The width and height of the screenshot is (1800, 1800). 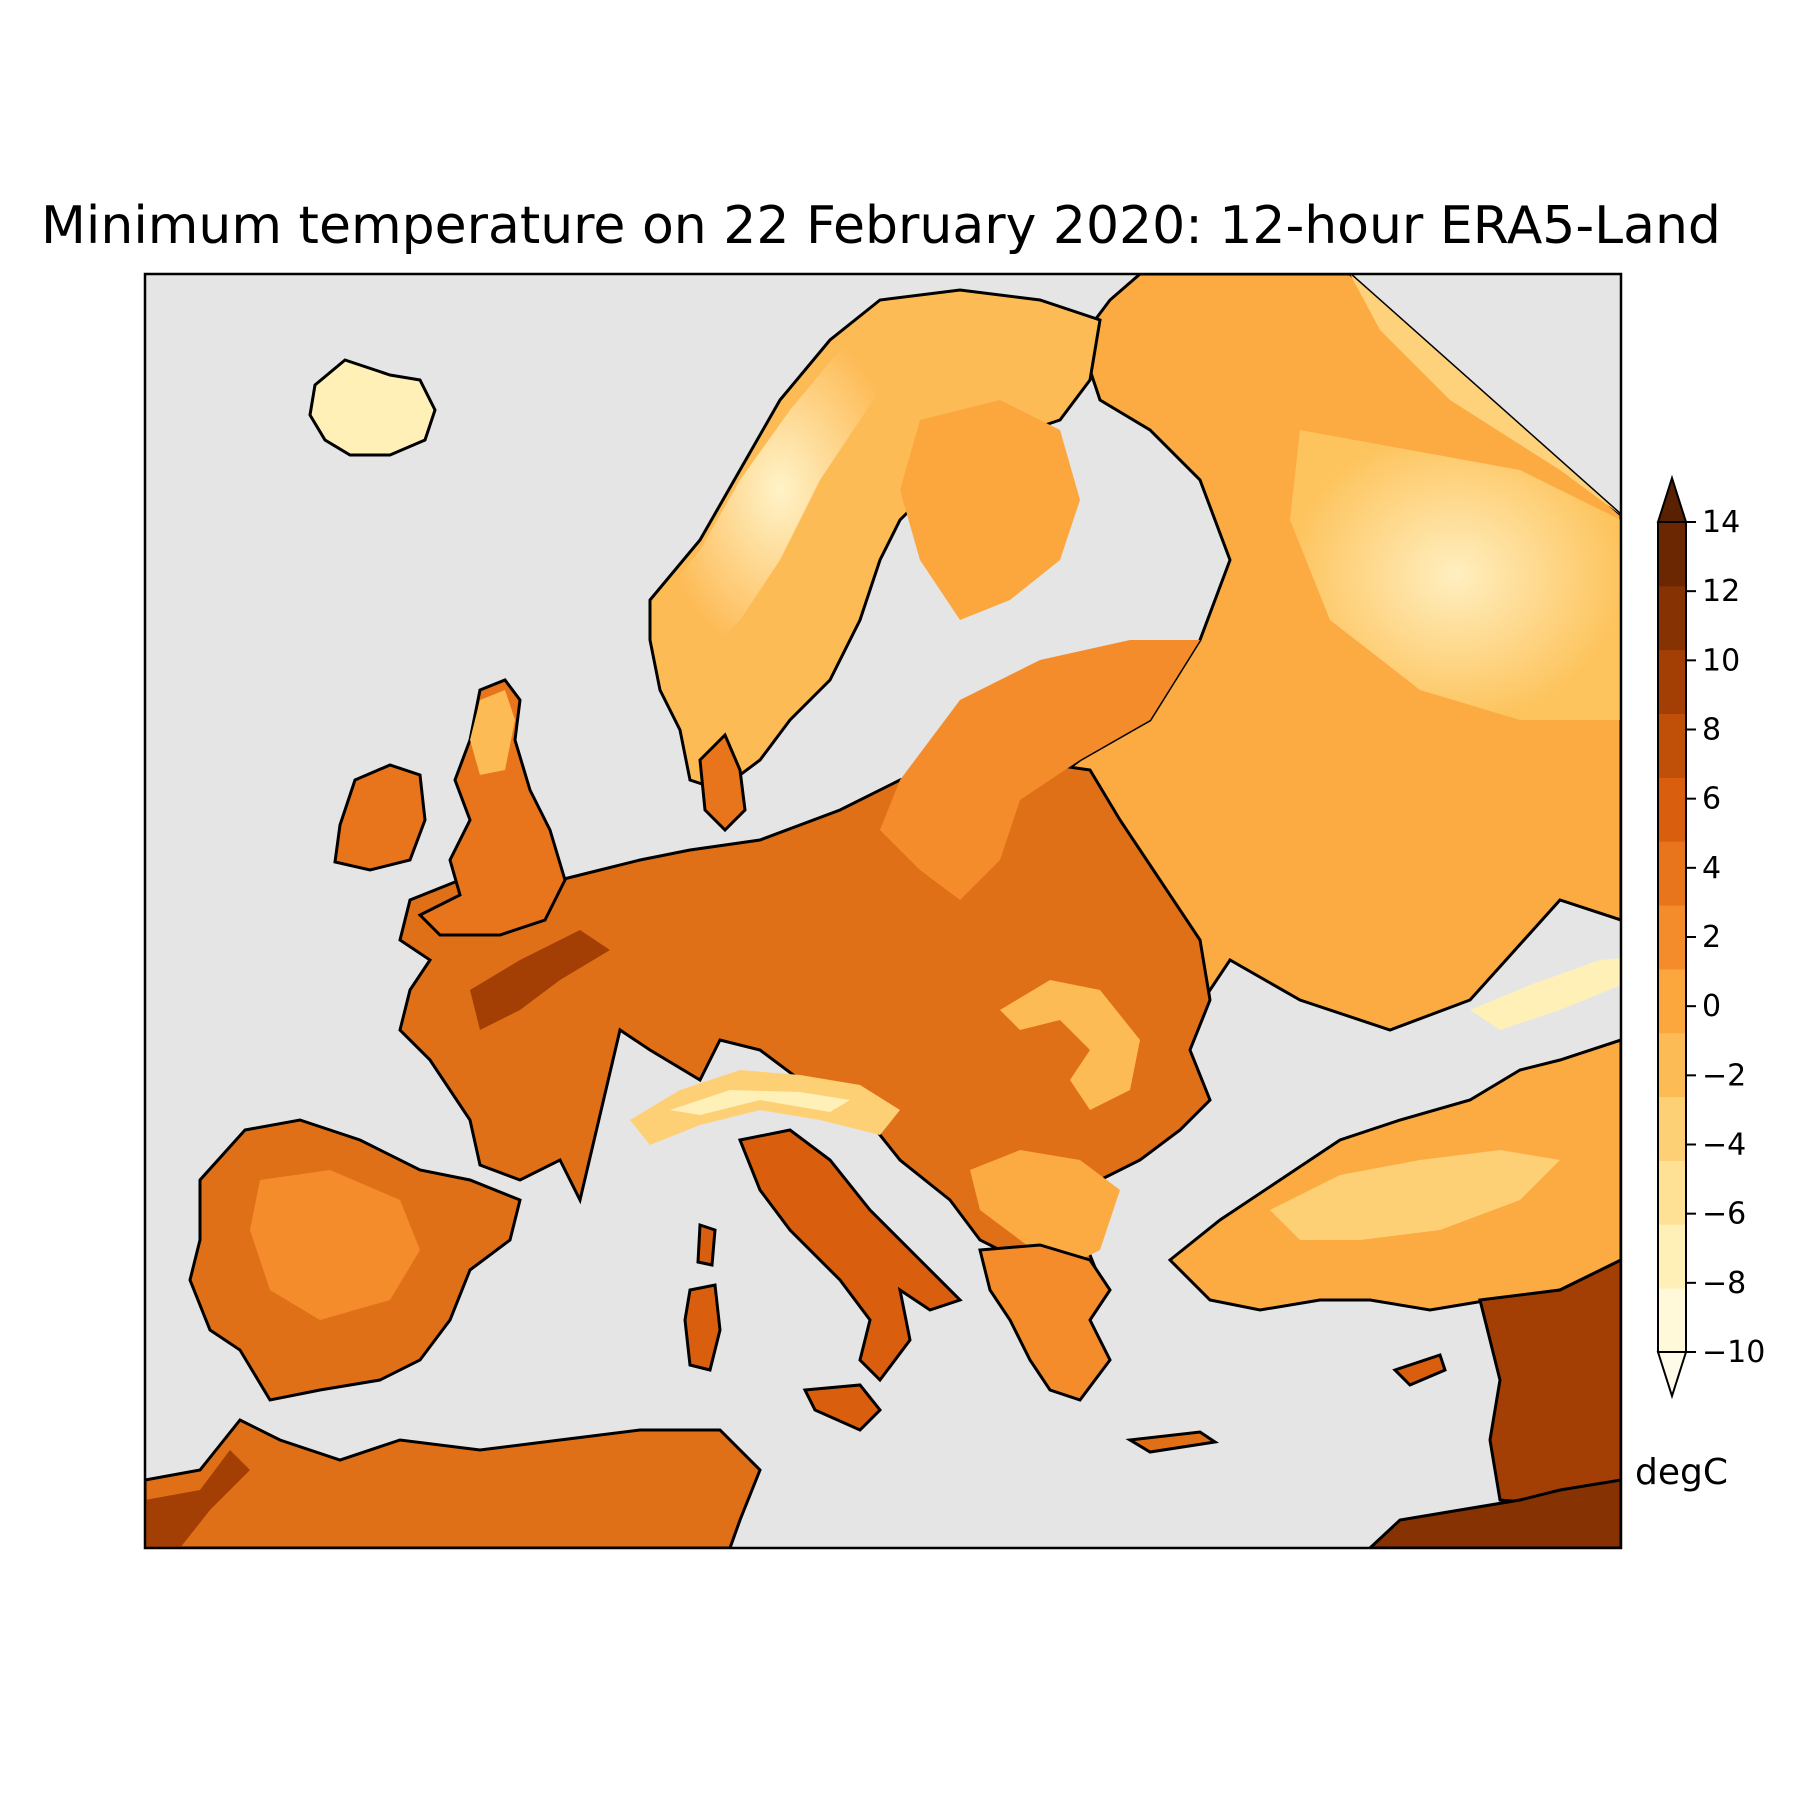 What do you see at coordinates (1070, 1045) in the screenshot?
I see `carpathians-ridge` at bounding box center [1070, 1045].